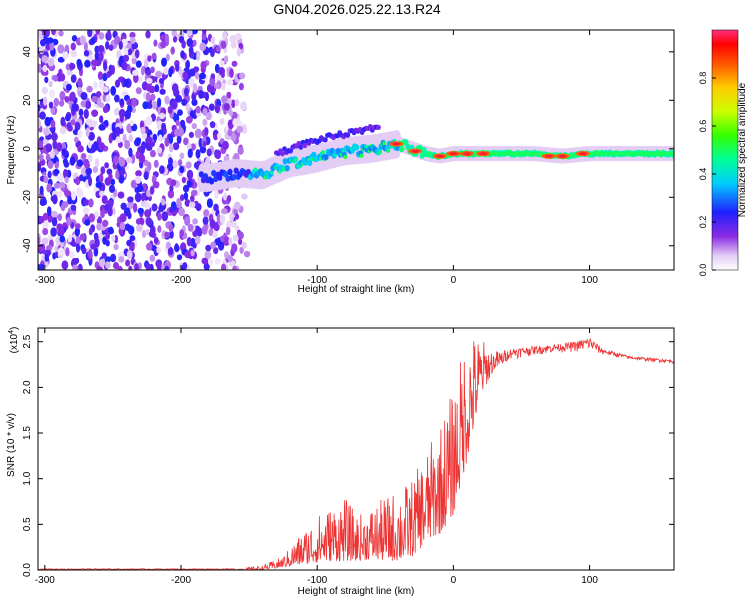 Image resolution: width=750 pixels, height=600 pixels. Describe the element at coordinates (678, 153) in the screenshot. I see `ridge-halo` at that location.